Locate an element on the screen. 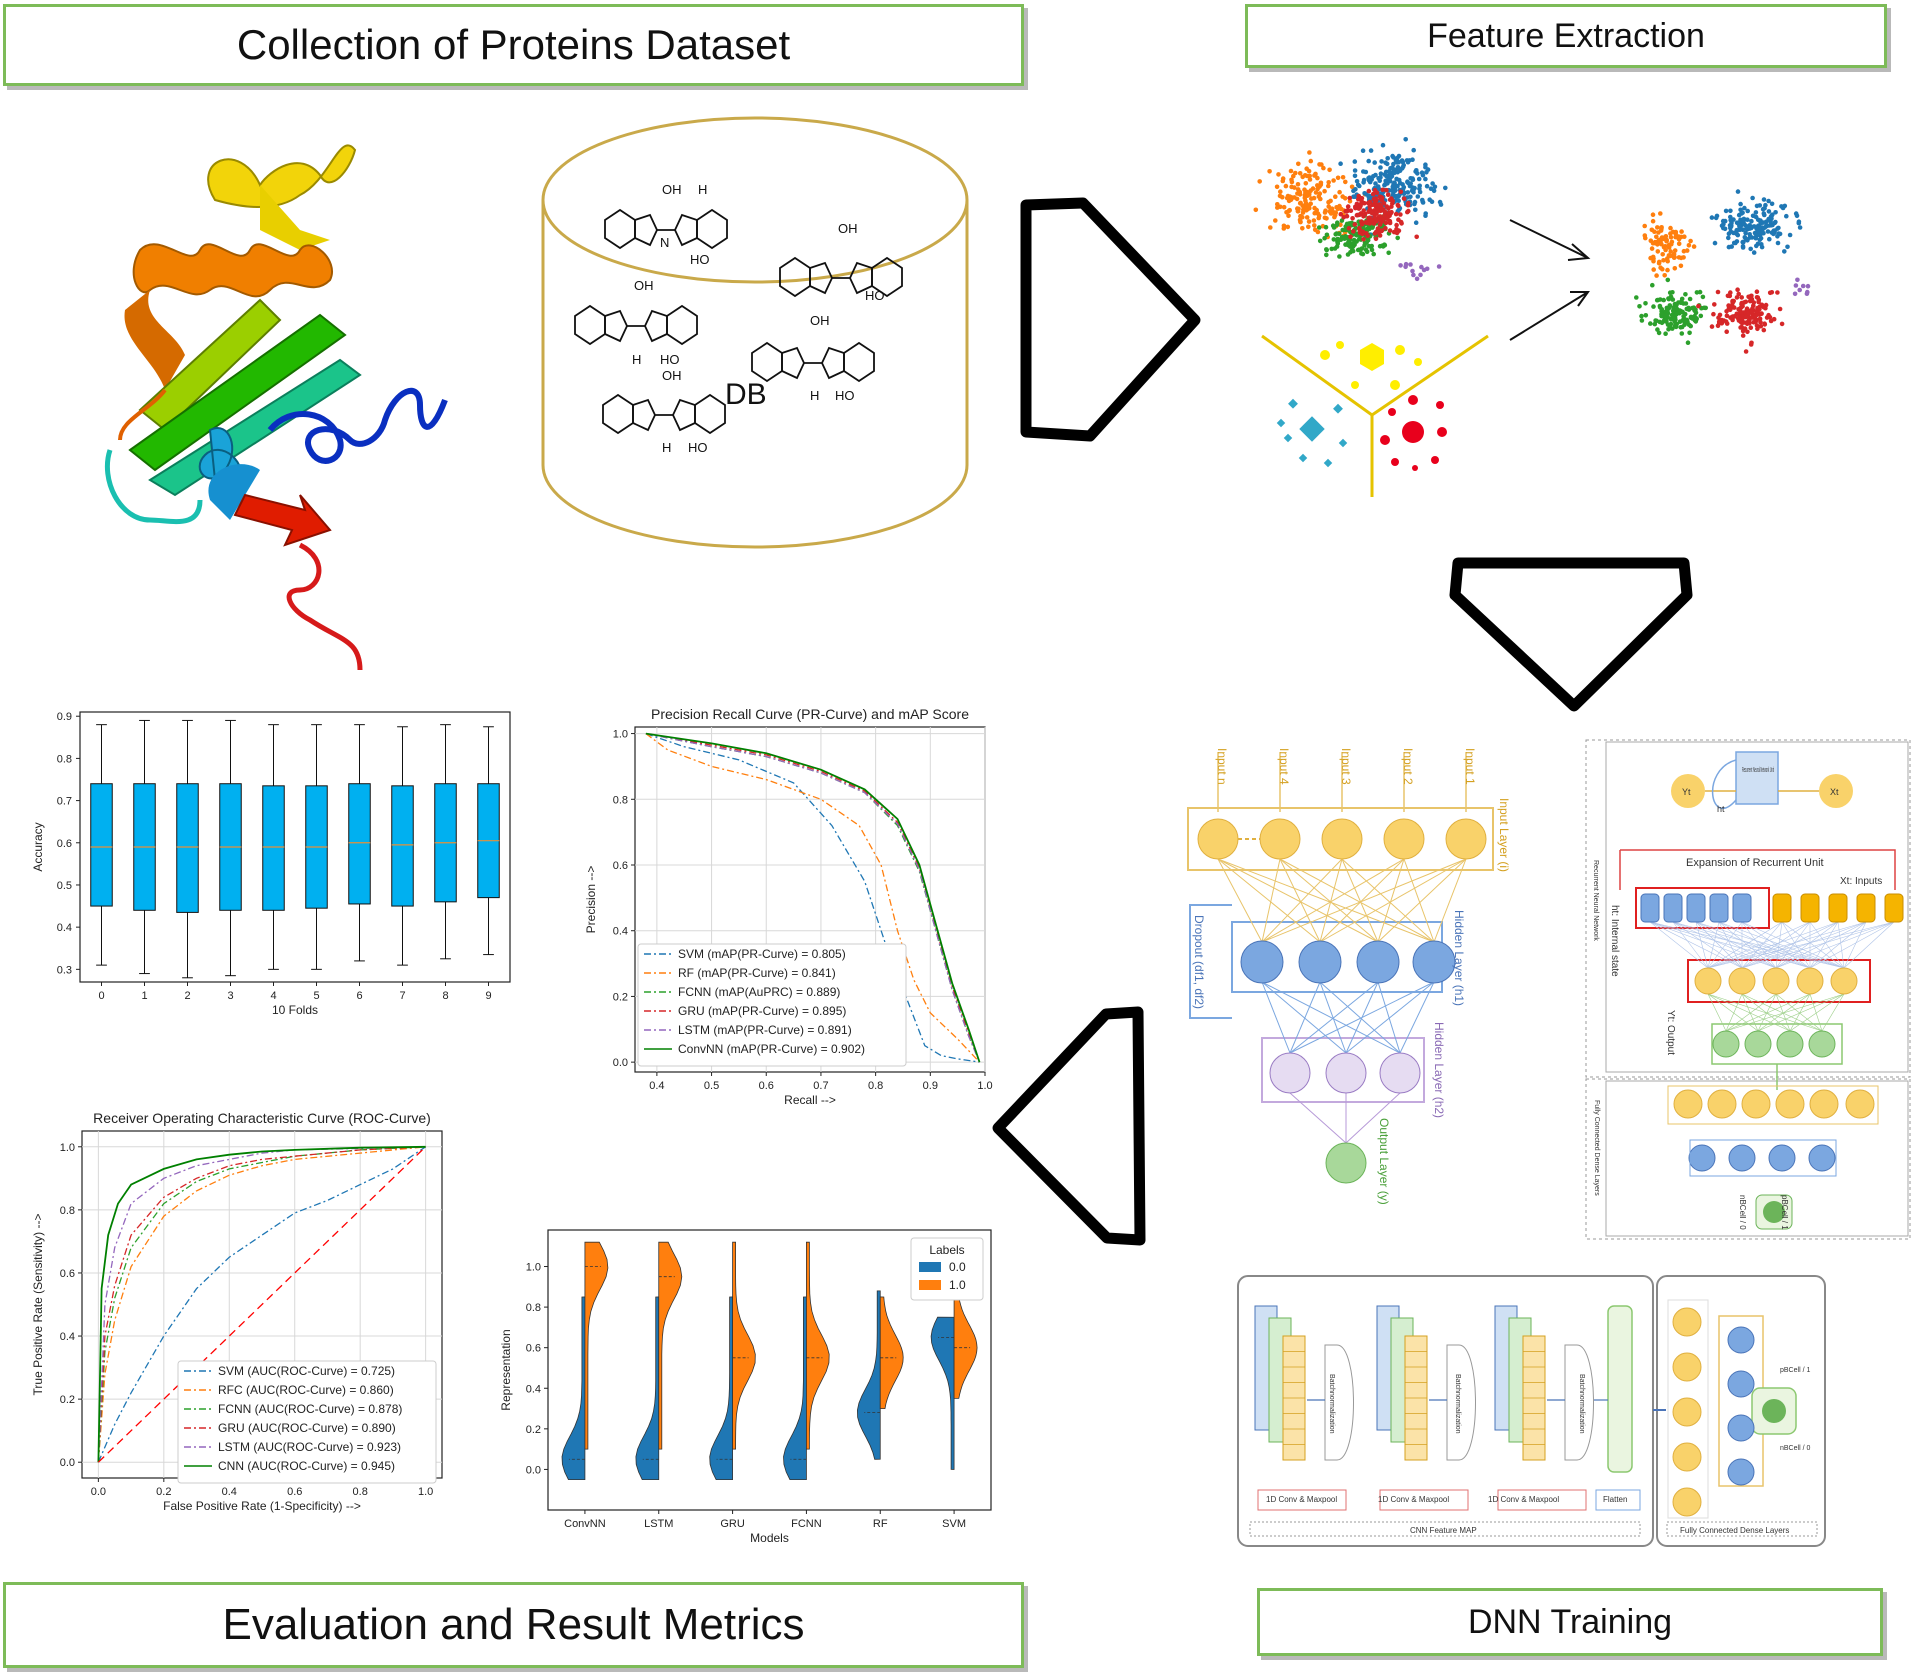  sigmoid-node is located at coordinates (1774, 1411).